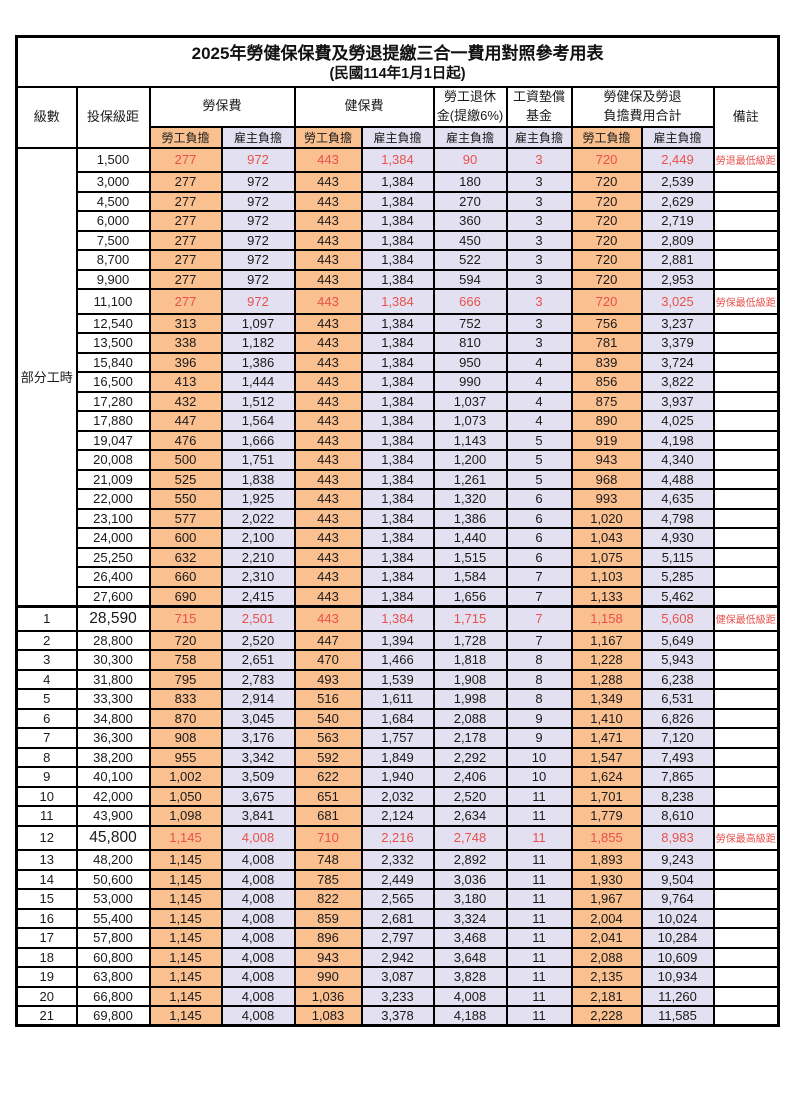  I want to click on cell-health-employer: 1,757, so click(397, 738).